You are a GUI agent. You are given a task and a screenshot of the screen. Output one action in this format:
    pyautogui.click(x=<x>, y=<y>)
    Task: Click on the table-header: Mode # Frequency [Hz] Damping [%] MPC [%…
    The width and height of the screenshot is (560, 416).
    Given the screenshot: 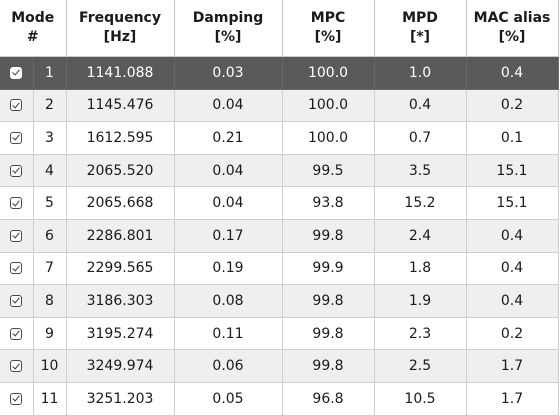 What is the action you would take?
    pyautogui.click(x=279, y=28)
    